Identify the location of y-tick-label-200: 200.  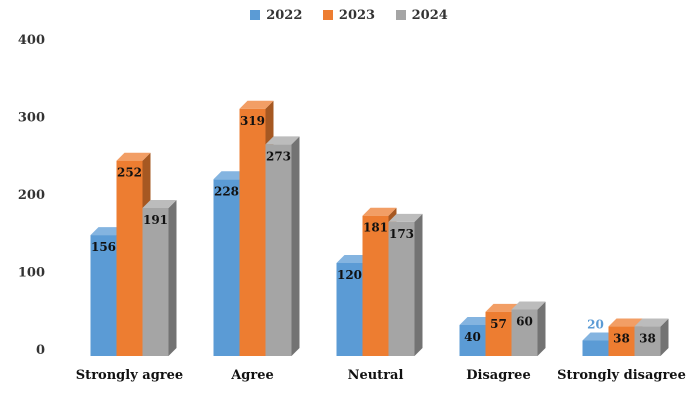
(31, 195).